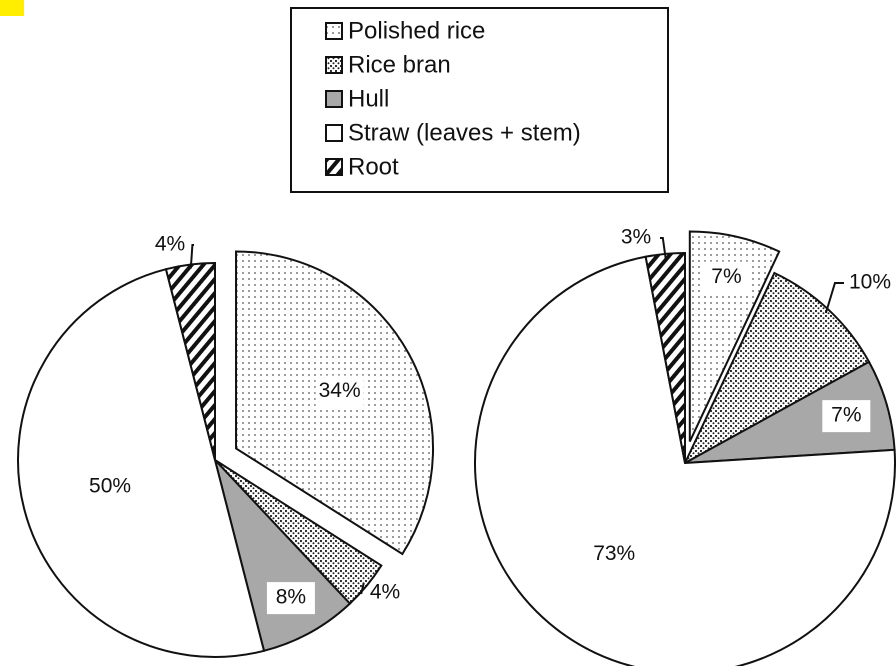 The image size is (896, 666). Describe the element at coordinates (614, 553) in the screenshot. I see `data-label: 73%` at that location.